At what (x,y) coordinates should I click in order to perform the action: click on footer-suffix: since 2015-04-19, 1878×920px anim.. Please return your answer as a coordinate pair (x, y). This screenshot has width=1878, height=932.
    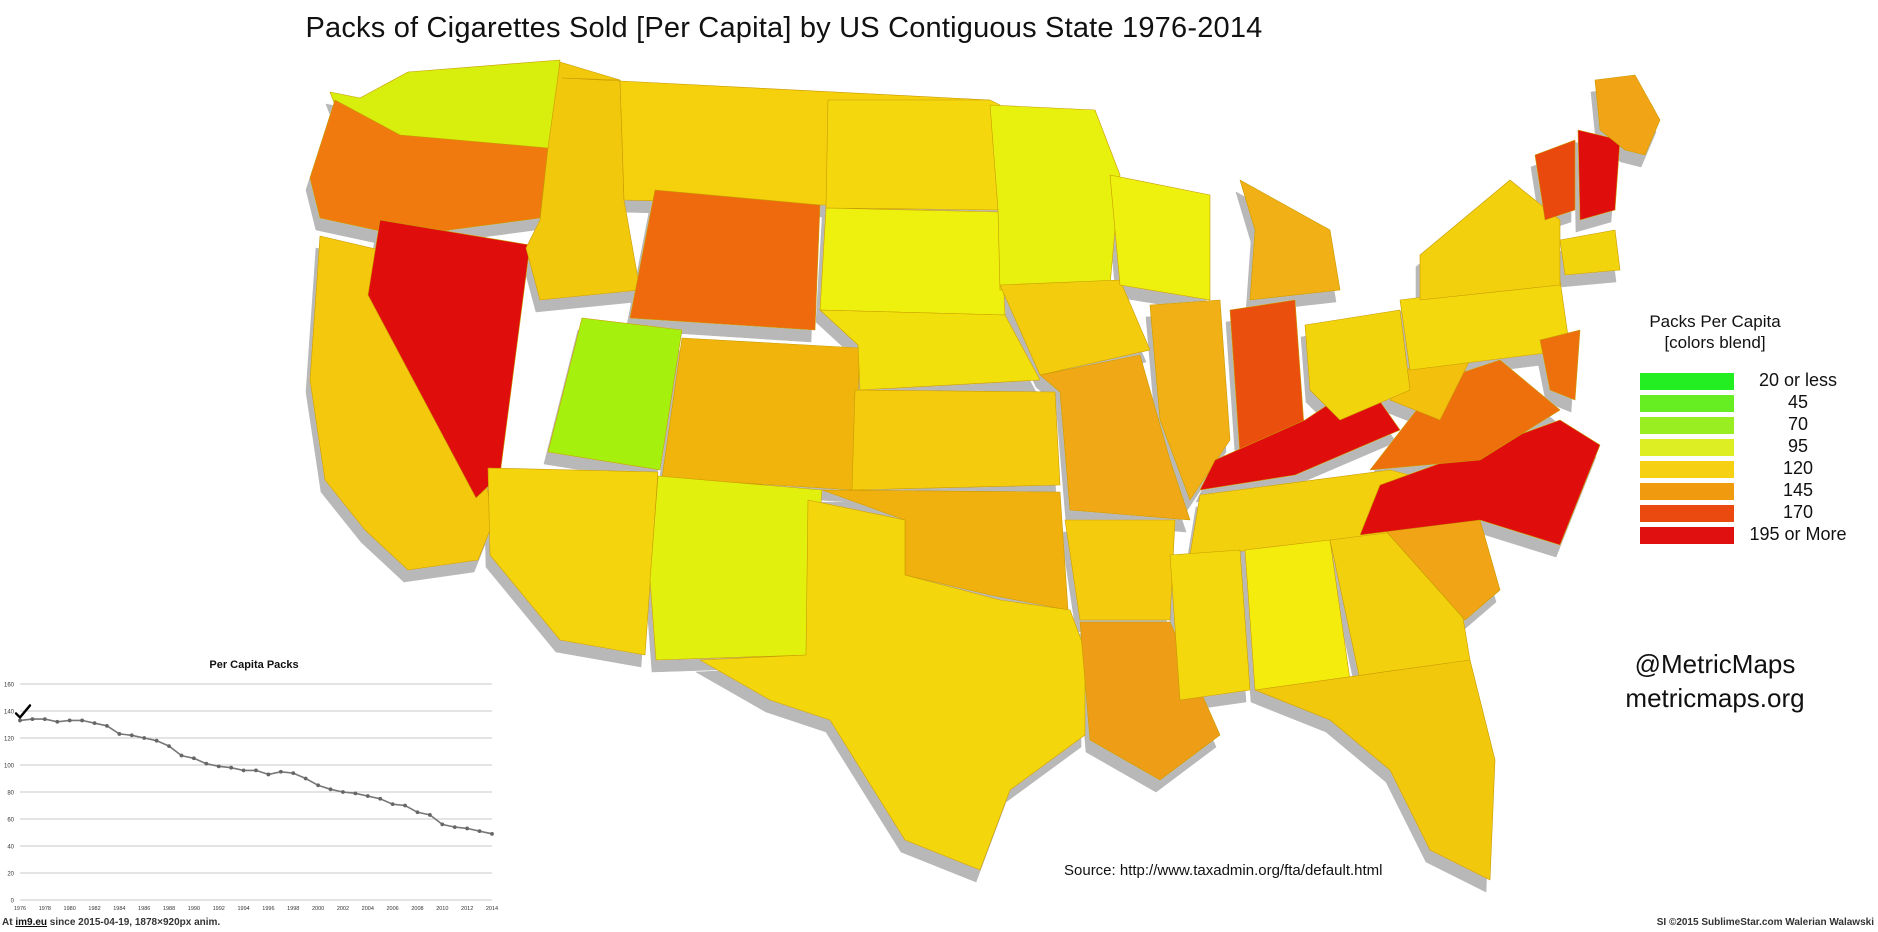
    Looking at the image, I should click on (134, 922).